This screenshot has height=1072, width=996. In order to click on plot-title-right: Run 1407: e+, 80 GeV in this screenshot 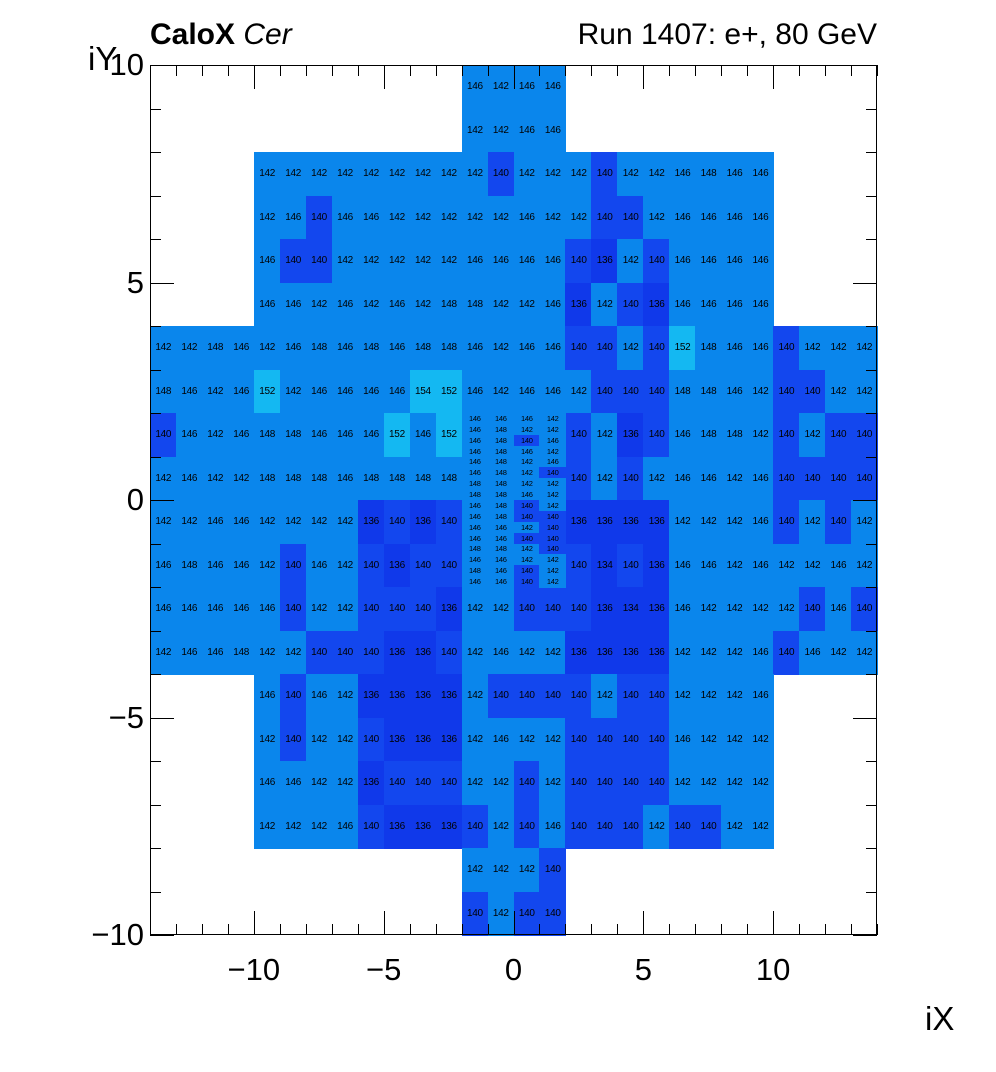, I will do `click(727, 34)`.